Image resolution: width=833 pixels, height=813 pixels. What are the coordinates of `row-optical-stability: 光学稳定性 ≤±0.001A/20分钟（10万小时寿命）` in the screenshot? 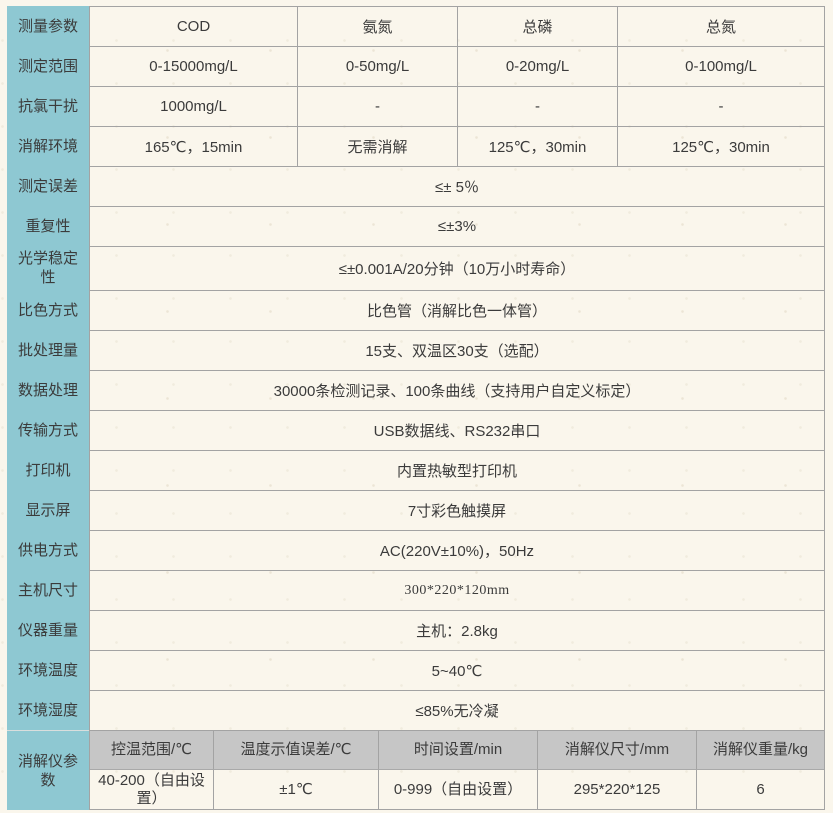 It's located at (416, 268).